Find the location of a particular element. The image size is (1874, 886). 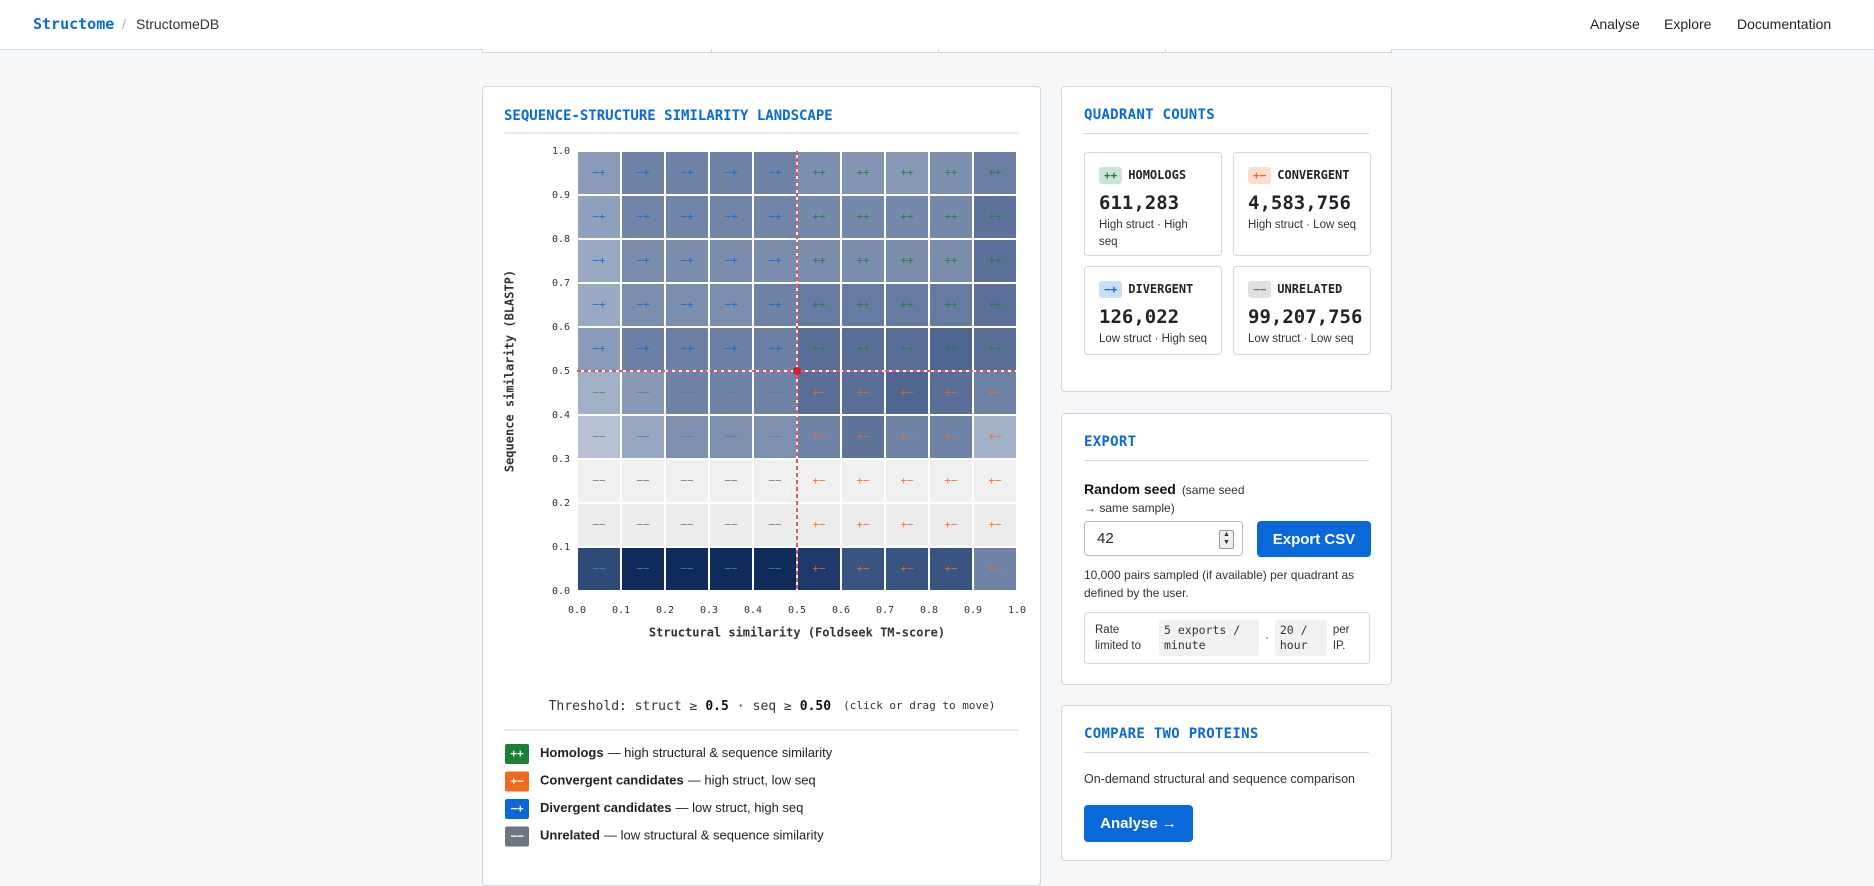

app-name: StructomeDB is located at coordinates (178, 24).